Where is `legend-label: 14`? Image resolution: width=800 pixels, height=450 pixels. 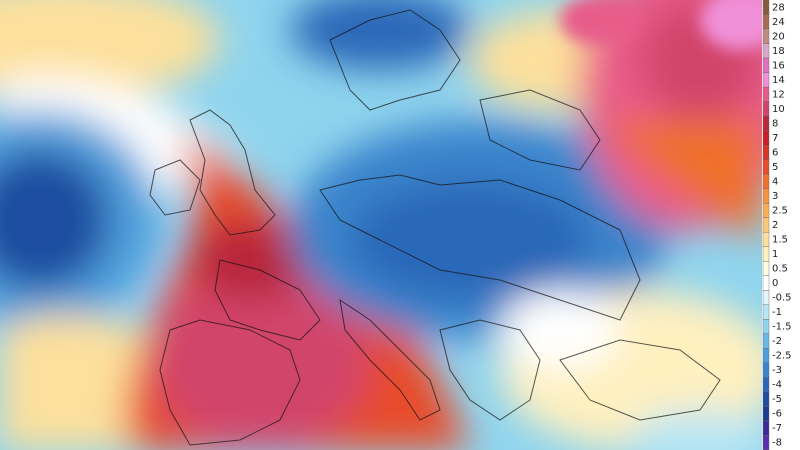
legend-label: 14 is located at coordinates (778, 80).